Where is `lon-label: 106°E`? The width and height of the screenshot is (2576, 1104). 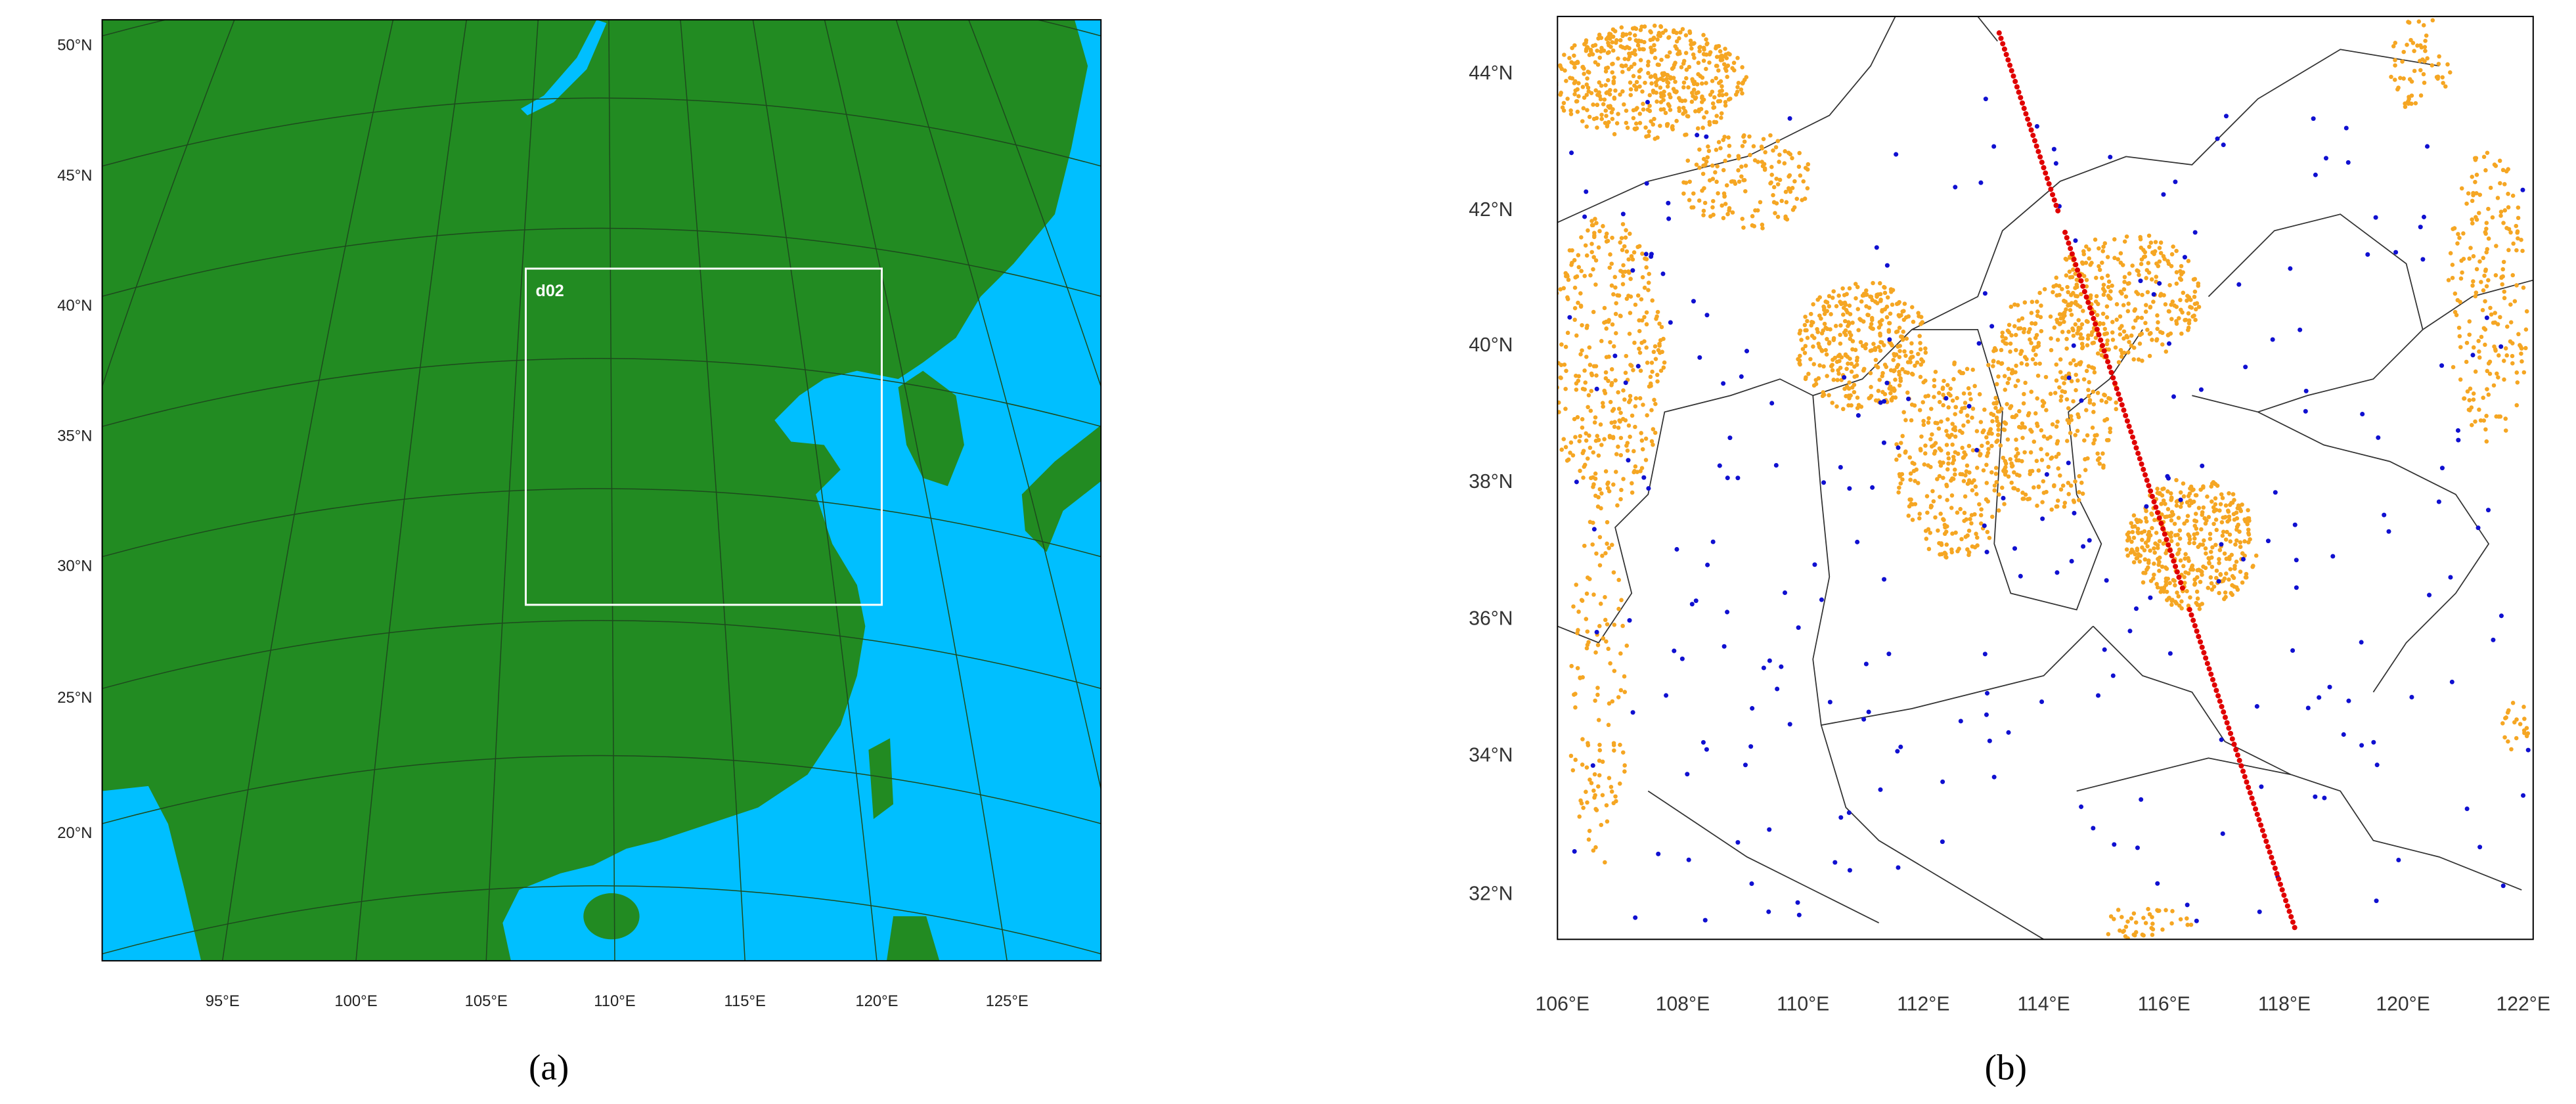
lon-label: 106°E is located at coordinates (1563, 1005).